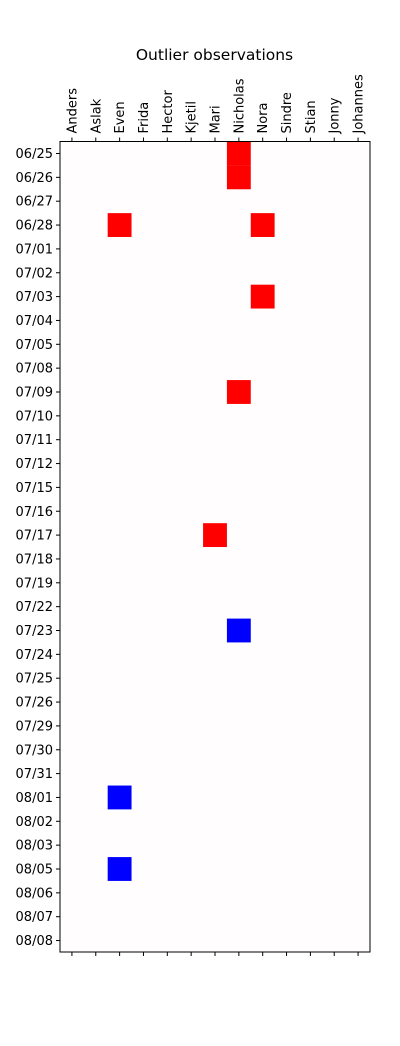  Describe the element at coordinates (34, 416) in the screenshot. I see `row-label-07-10: 07/10` at that location.